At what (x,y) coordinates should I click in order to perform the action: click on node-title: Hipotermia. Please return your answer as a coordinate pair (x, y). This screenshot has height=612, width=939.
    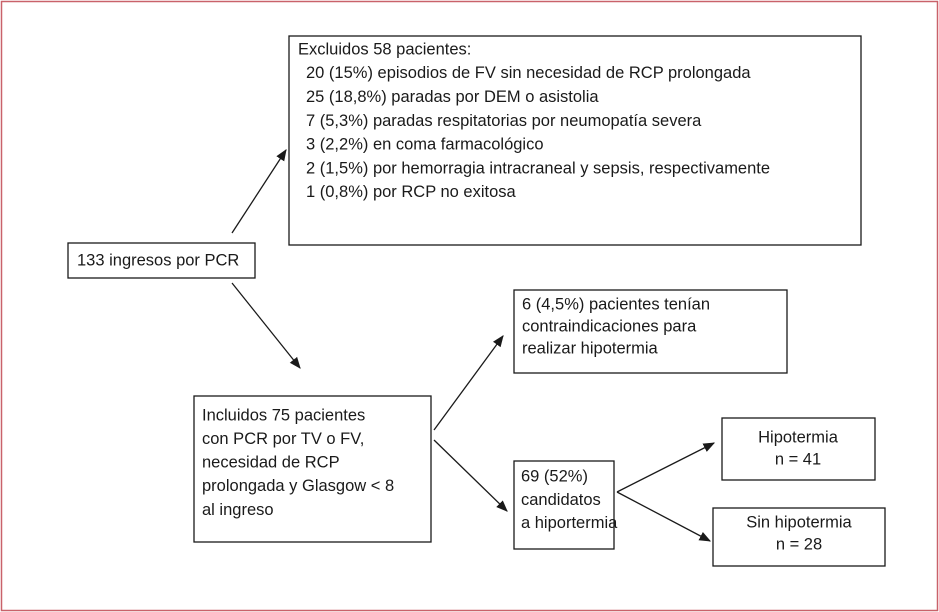
    Looking at the image, I should click on (798, 437).